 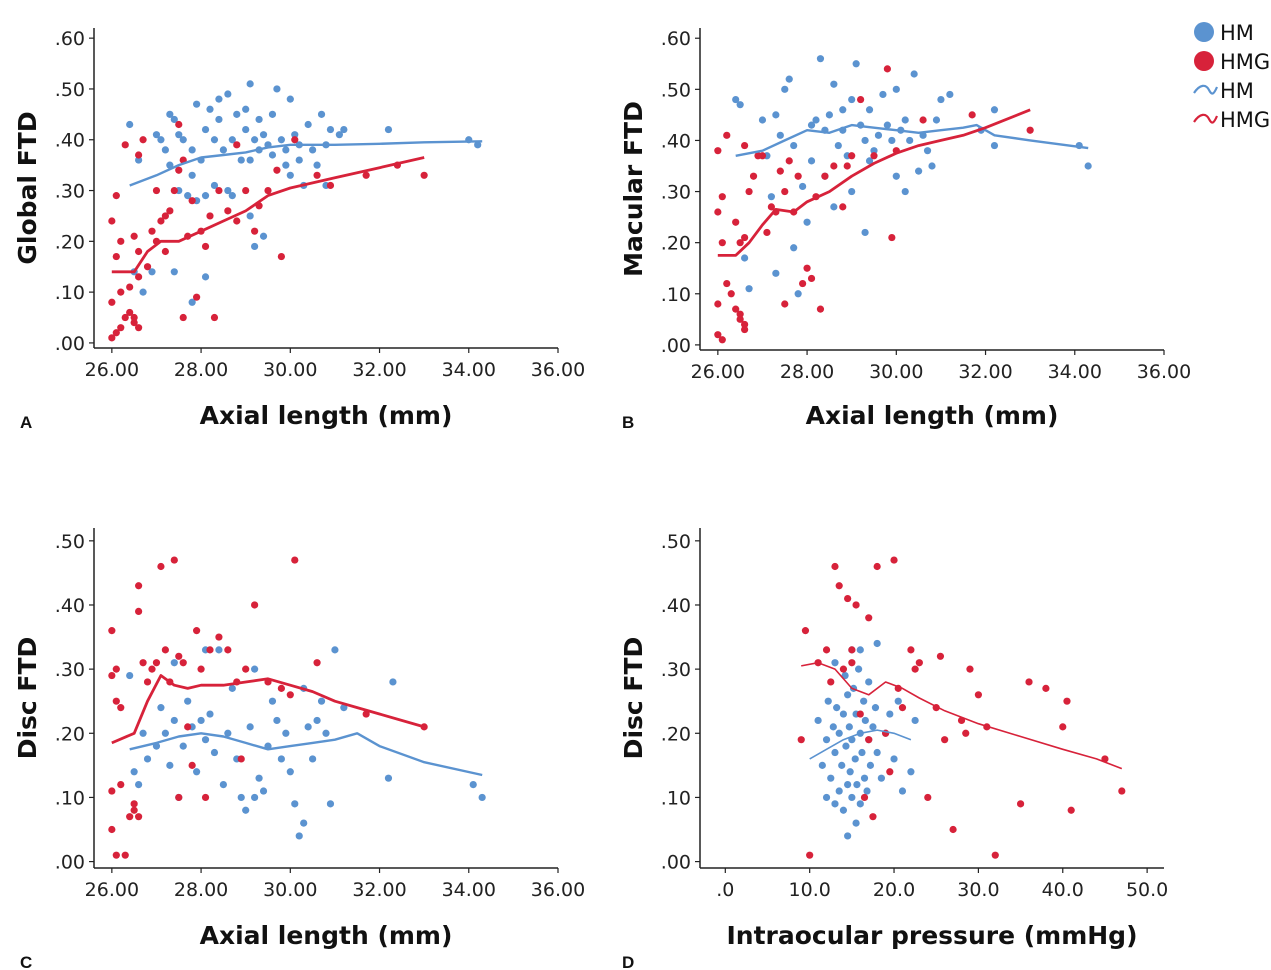 I want to click on legend-marker-hm, so click(x=1204, y=32).